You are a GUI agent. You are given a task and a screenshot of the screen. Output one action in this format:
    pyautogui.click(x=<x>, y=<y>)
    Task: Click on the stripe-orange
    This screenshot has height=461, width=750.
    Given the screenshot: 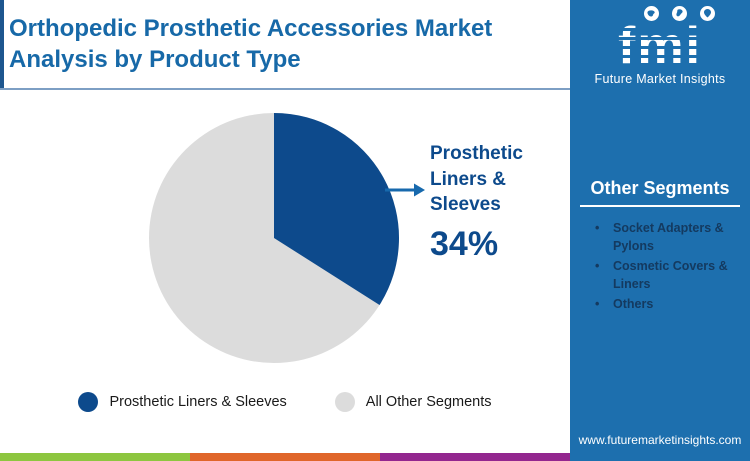 What is the action you would take?
    pyautogui.click(x=285, y=457)
    